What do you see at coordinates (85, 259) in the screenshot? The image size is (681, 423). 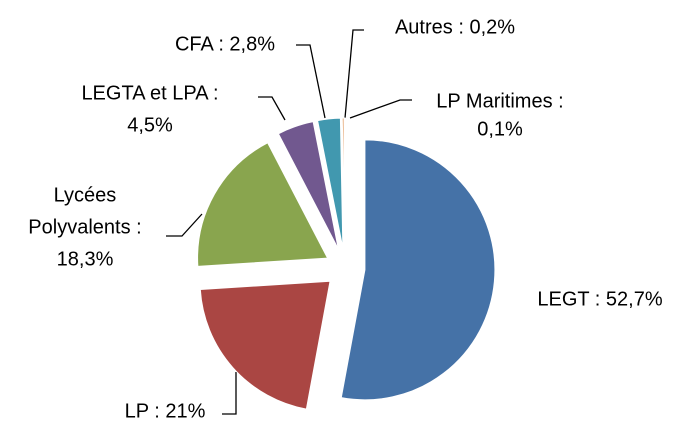 I see `data-label: 18,3%` at bounding box center [85, 259].